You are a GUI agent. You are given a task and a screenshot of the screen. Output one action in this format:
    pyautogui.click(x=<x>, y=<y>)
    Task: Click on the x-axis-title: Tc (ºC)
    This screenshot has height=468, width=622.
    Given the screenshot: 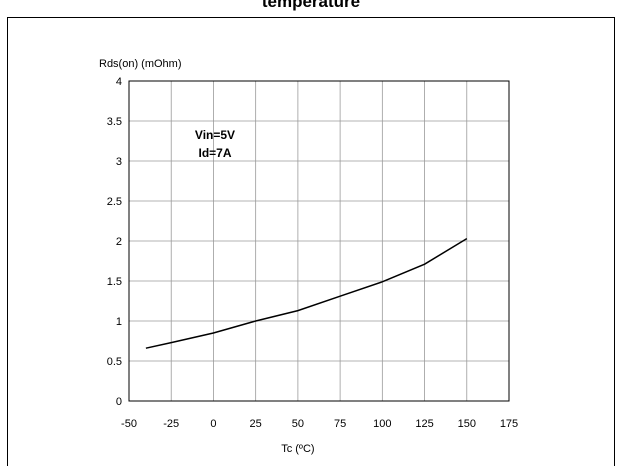 What is the action you would take?
    pyautogui.click(x=297, y=449)
    